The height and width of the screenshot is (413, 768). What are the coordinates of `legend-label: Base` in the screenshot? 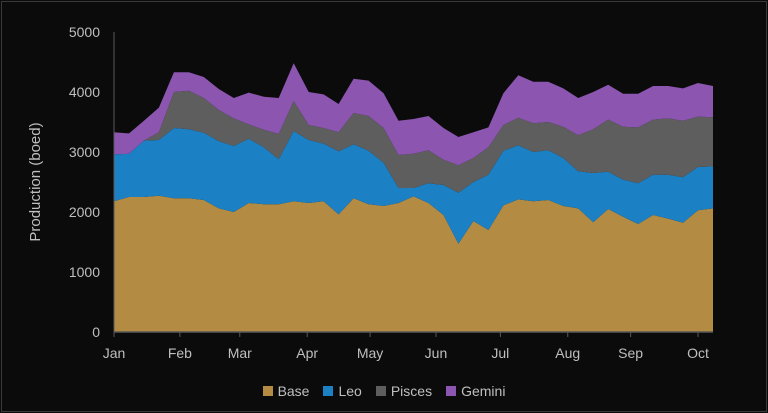 It's located at (293, 391).